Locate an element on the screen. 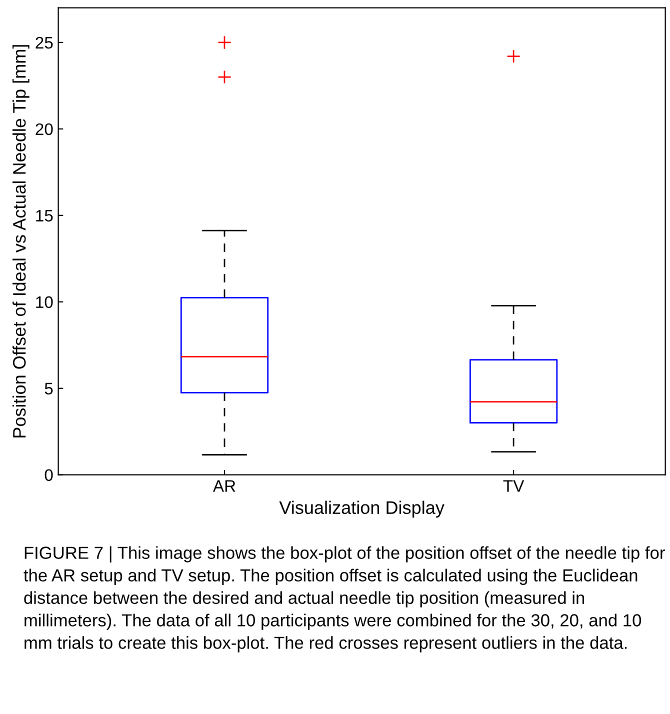 The width and height of the screenshot is (670, 714). caption: FIGURE 7 | This image shows the box-plot of the position offset of the needle tip for the AR setup and TV setup. The position offset is calculated using the Euclidean distance between the desired and actual needle tip position (measured in millimeters). The data of all 10 participants were combined for the 30, 20, and 10 mm trials to create this box-plot. The red crosses represent outliers in the data. is located at coordinates (344, 599).